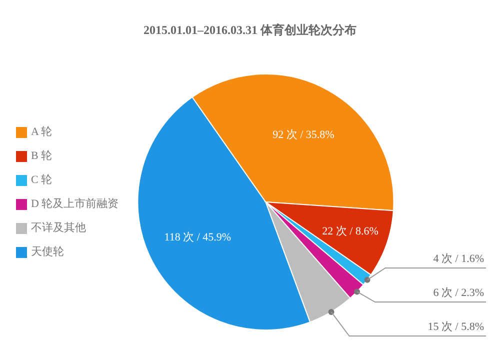 The width and height of the screenshot is (500, 362). What do you see at coordinates (458, 293) in the screenshot?
I see `data-label: 6 次 / 2.3%` at bounding box center [458, 293].